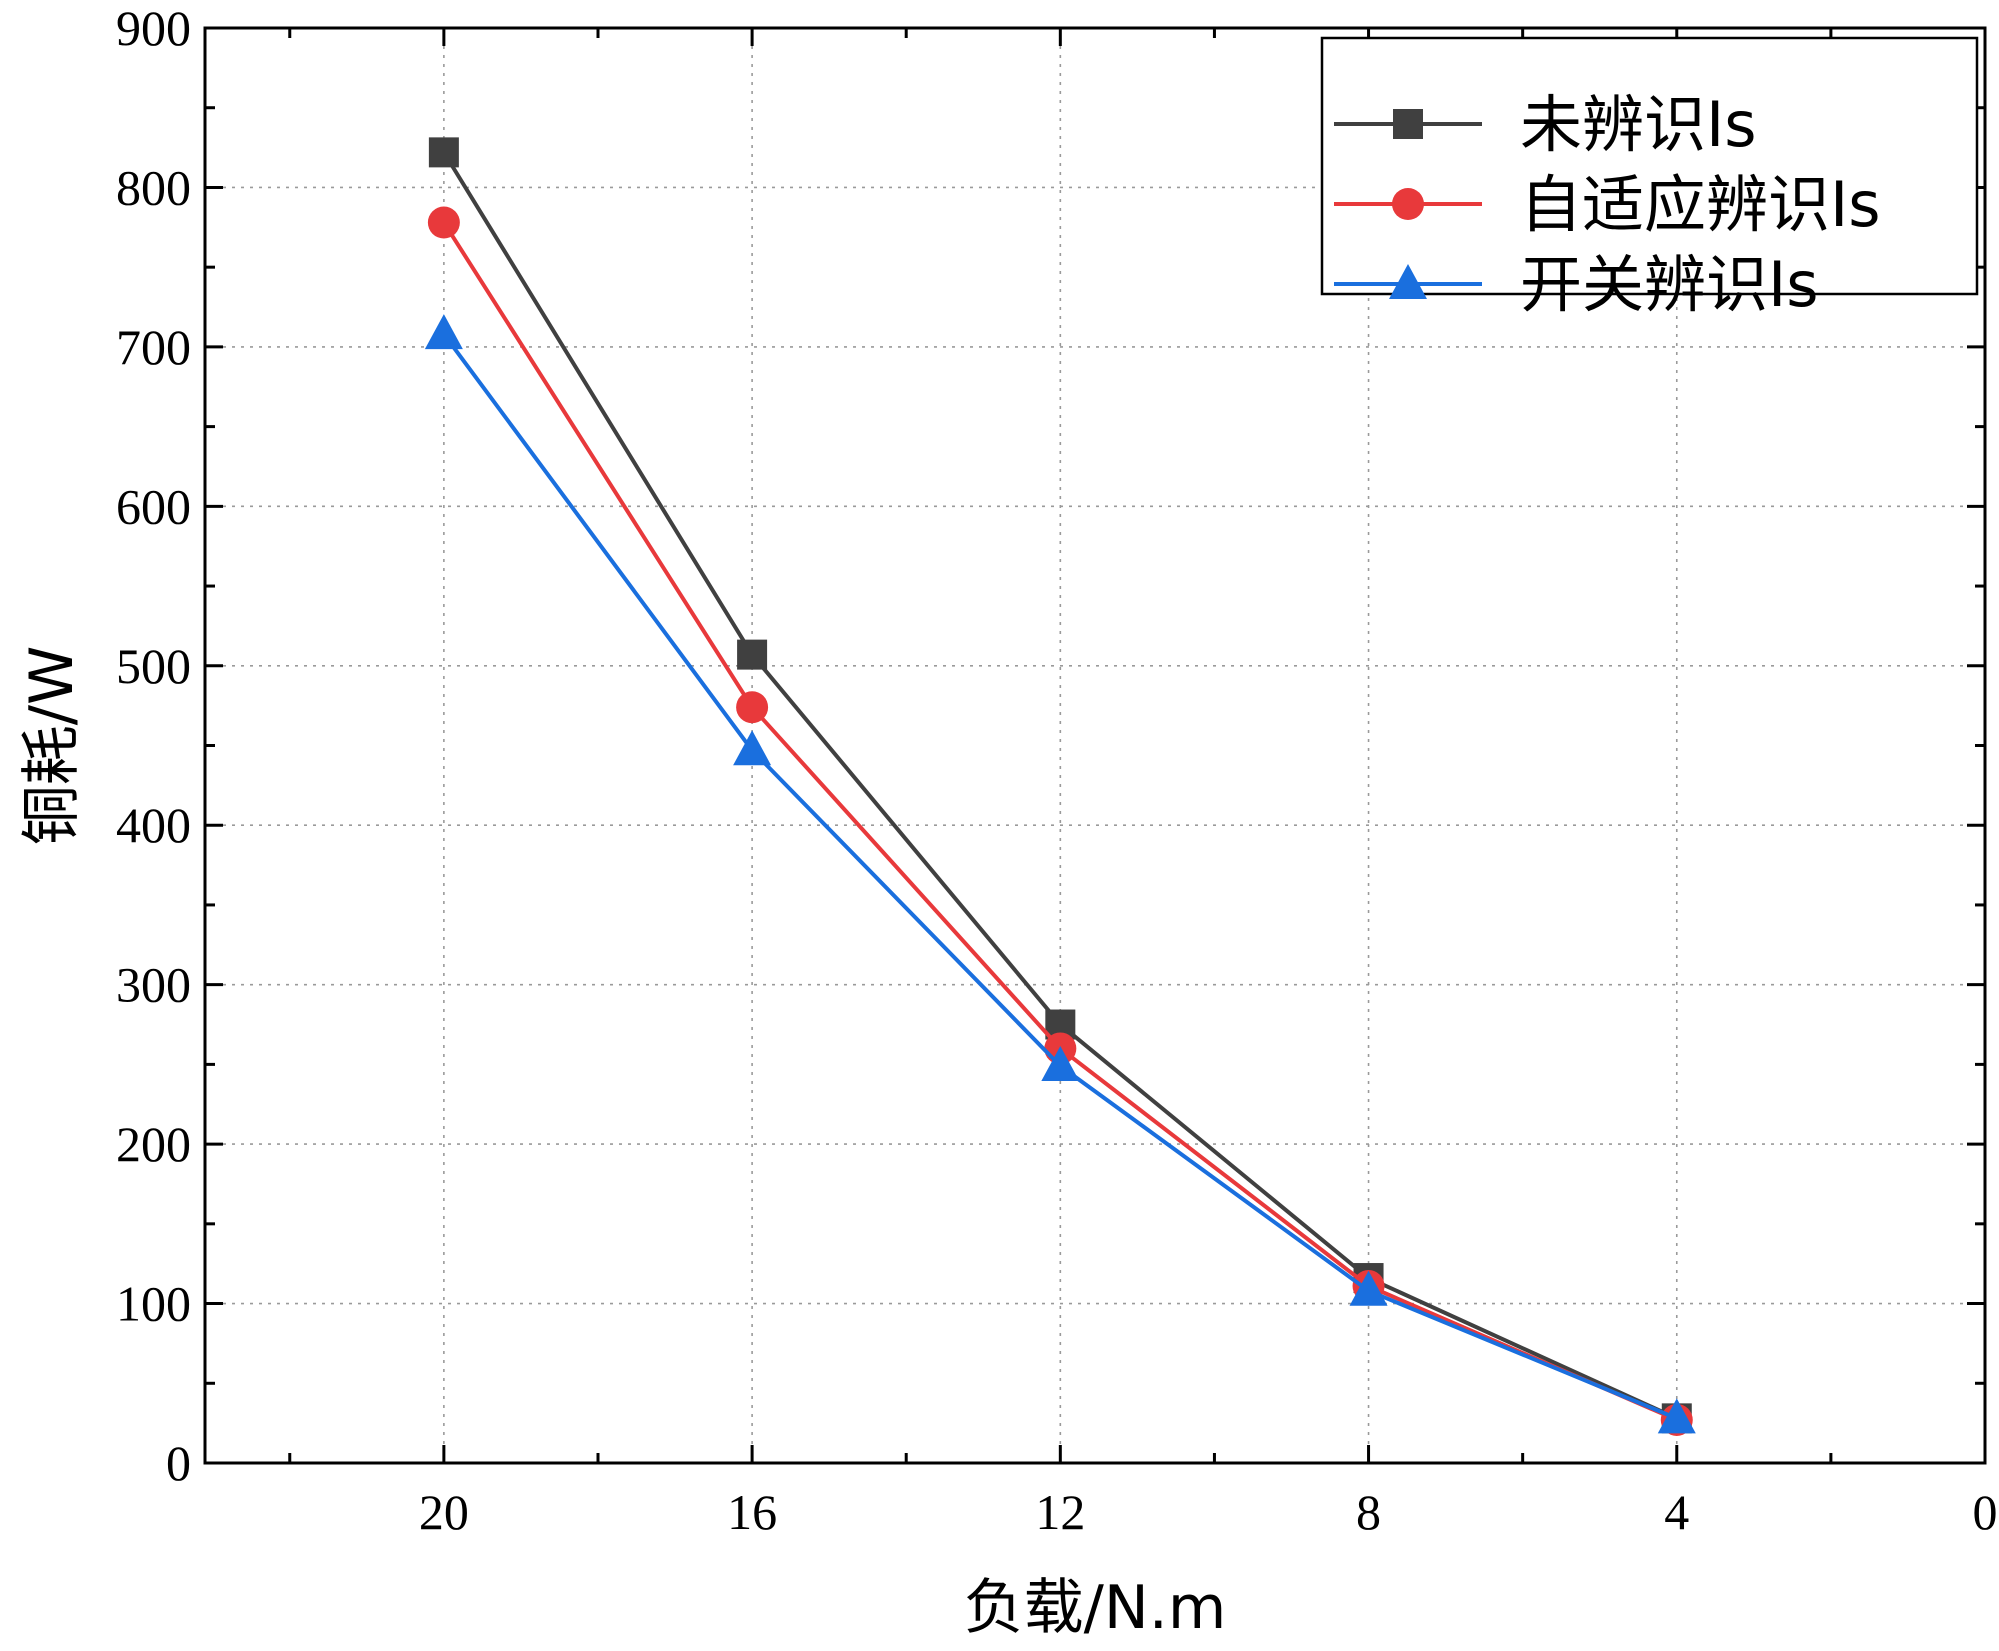 Image resolution: width=1999 pixels, height=1651 pixels. I want to click on x-tick-label: 4, so click(1676, 1512).